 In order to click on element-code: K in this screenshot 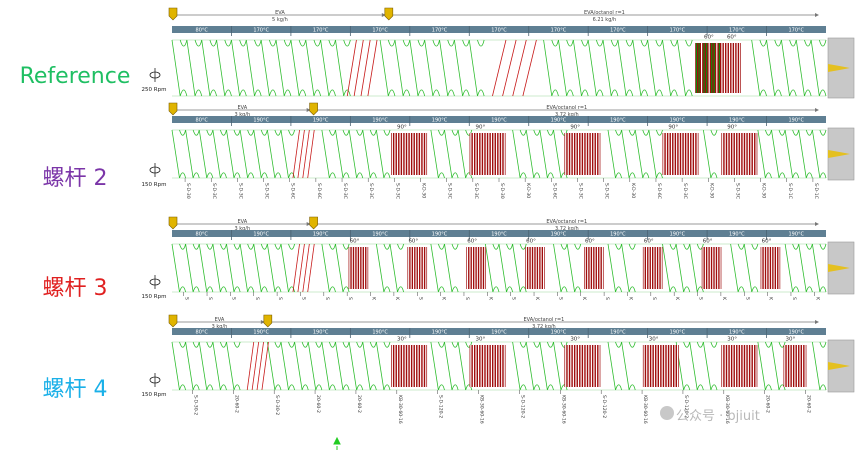, I will do `click(584, 299)`.